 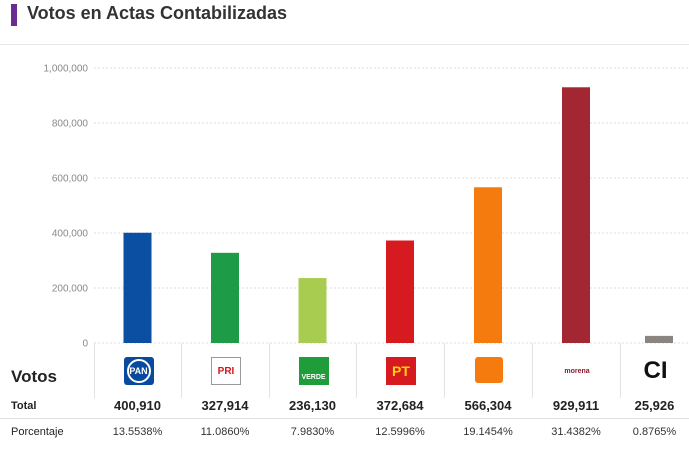 What do you see at coordinates (488, 405) in the screenshot?
I see `total-value-mc: 566,304` at bounding box center [488, 405].